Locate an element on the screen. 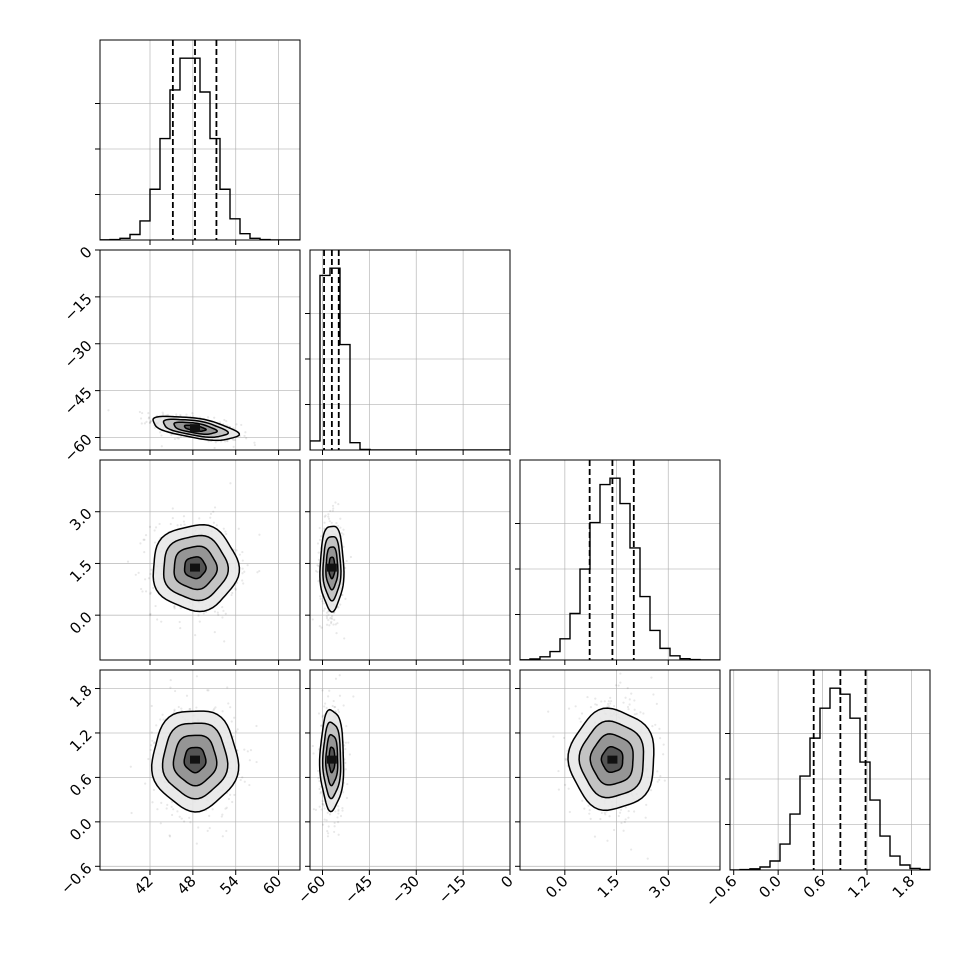  histogram-p1 is located at coordinates (410, 358).